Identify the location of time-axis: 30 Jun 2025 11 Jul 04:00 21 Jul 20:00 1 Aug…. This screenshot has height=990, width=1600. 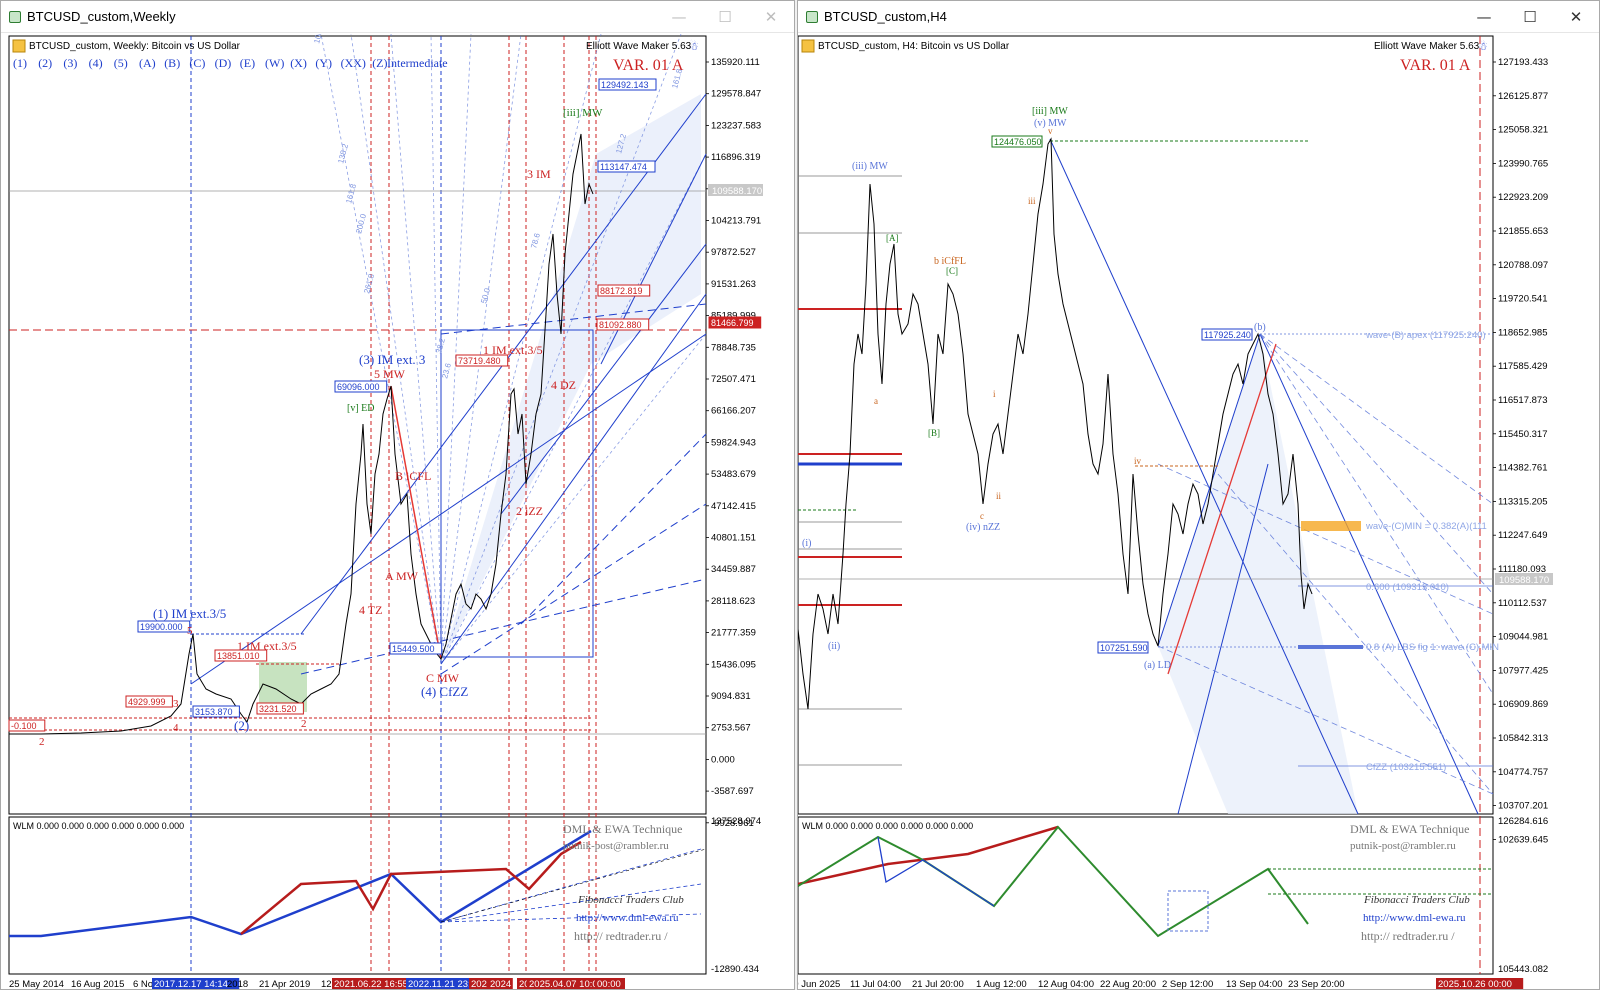
(1161, 984).